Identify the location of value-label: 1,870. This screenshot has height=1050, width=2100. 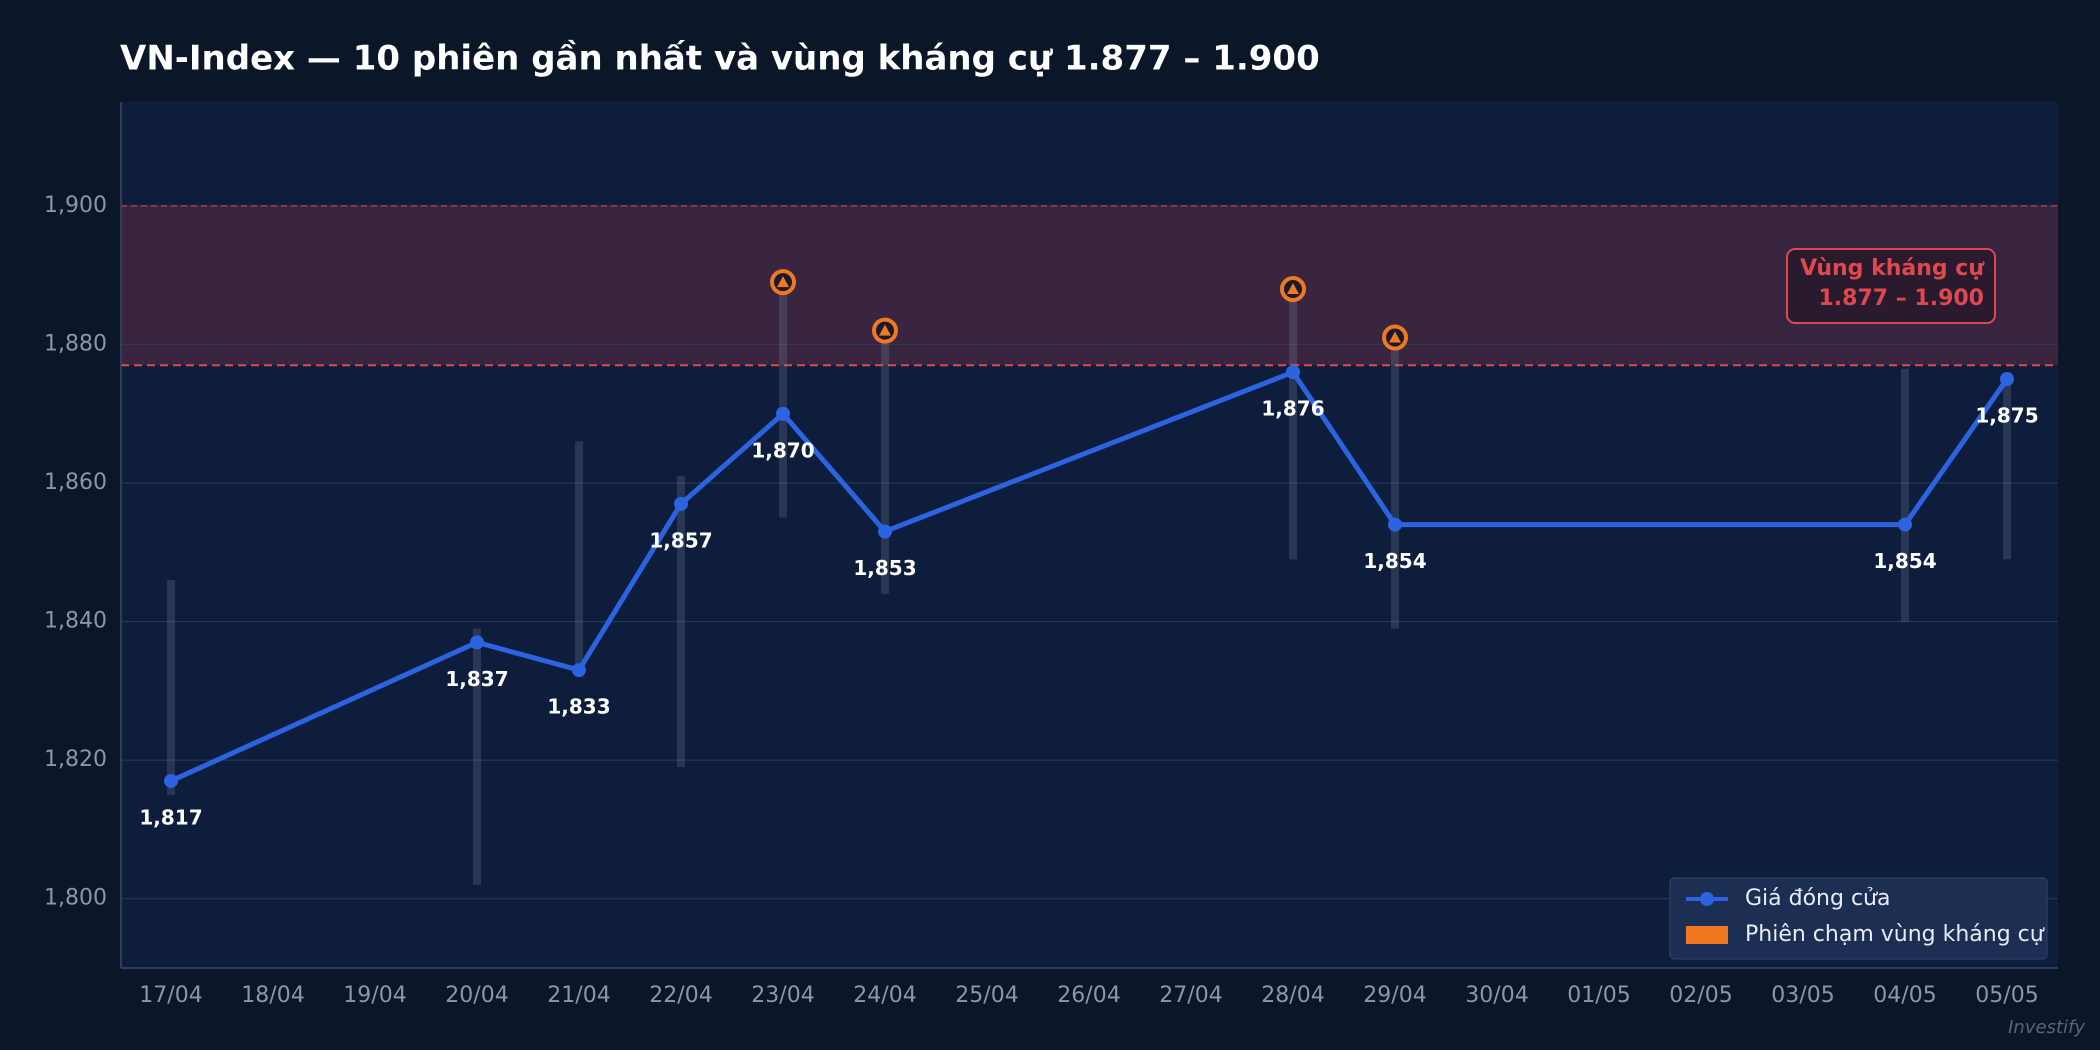
(782, 450).